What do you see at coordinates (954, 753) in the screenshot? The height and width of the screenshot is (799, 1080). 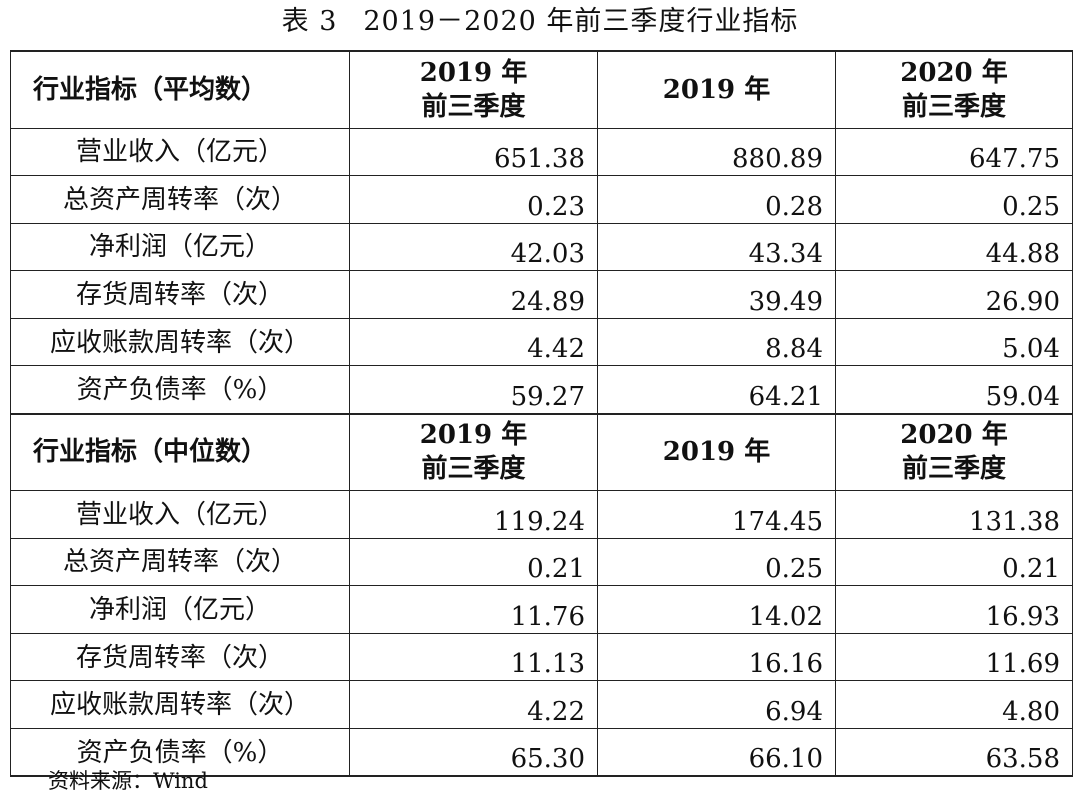 I see `cell-value: 63.58` at bounding box center [954, 753].